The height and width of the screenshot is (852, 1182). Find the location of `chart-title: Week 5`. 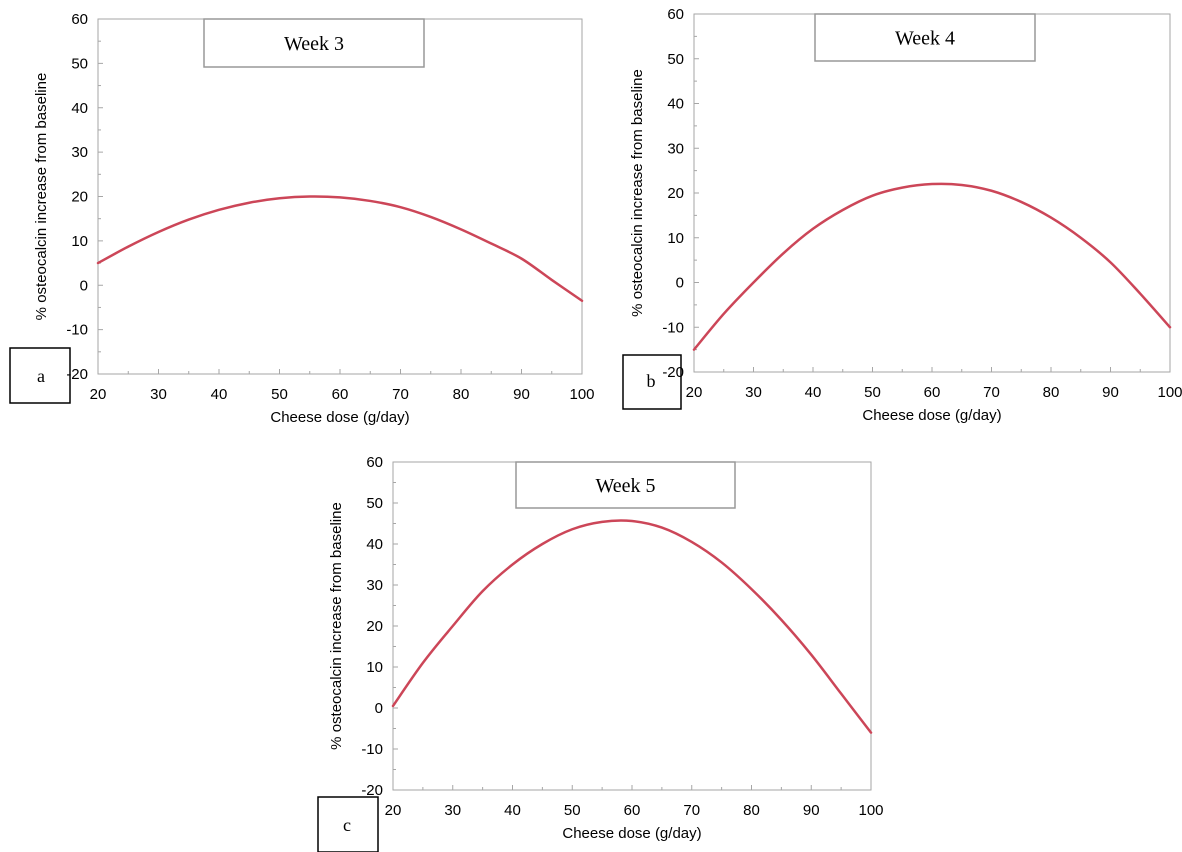

chart-title: Week 5 is located at coordinates (625, 486).